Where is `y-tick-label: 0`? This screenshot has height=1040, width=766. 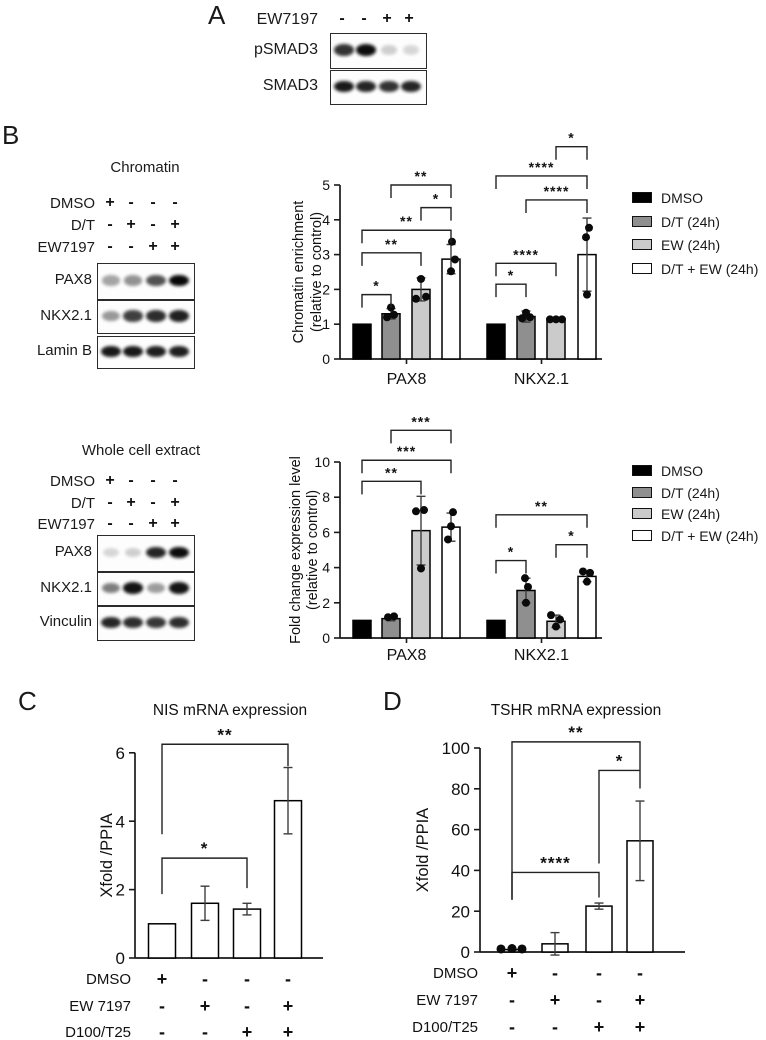
y-tick-label: 0 is located at coordinates (120, 958).